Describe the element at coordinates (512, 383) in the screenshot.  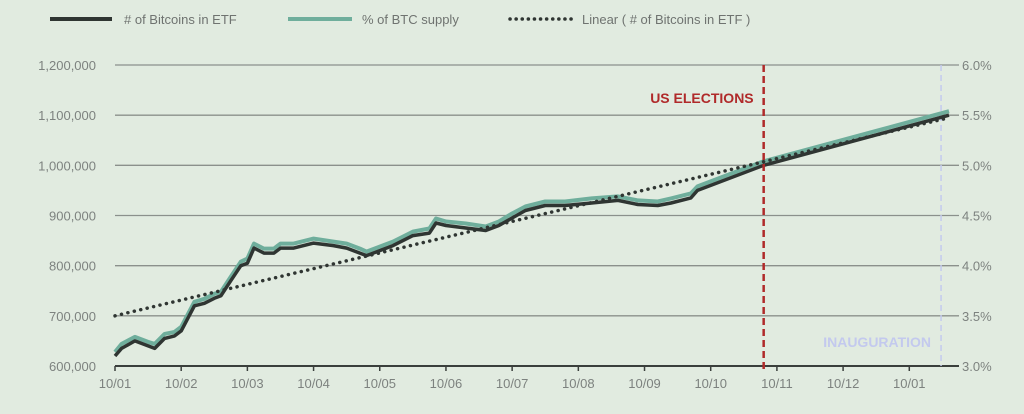
I see `x-tick-label: 10/07` at that location.